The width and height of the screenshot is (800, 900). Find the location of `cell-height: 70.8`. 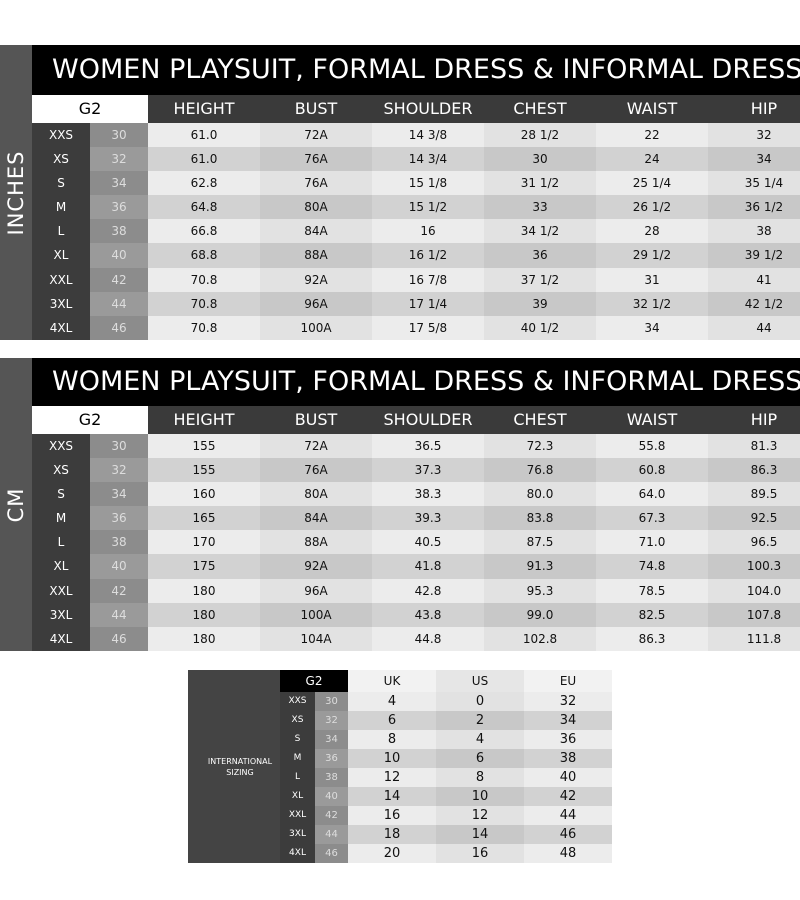

cell-height: 70.8 is located at coordinates (204, 303).